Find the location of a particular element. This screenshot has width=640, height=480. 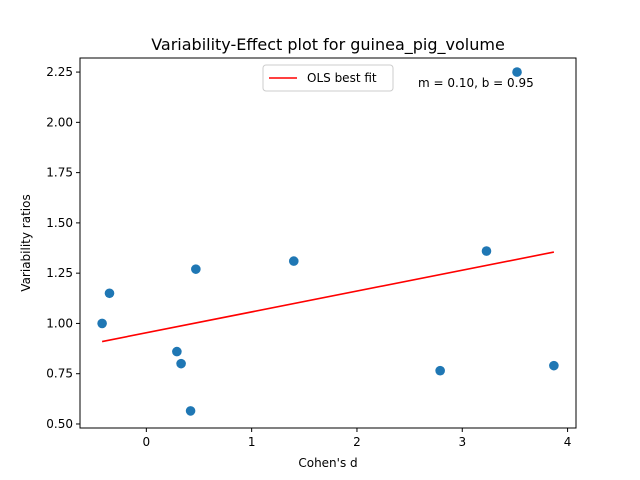

x-tick-label: 4 is located at coordinates (568, 442).